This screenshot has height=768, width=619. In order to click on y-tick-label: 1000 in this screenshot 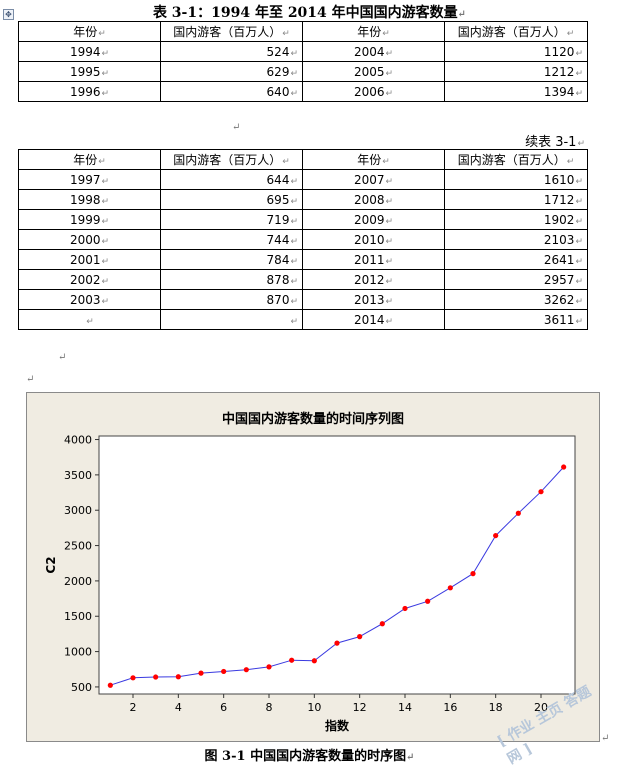, I will do `click(78, 652)`.